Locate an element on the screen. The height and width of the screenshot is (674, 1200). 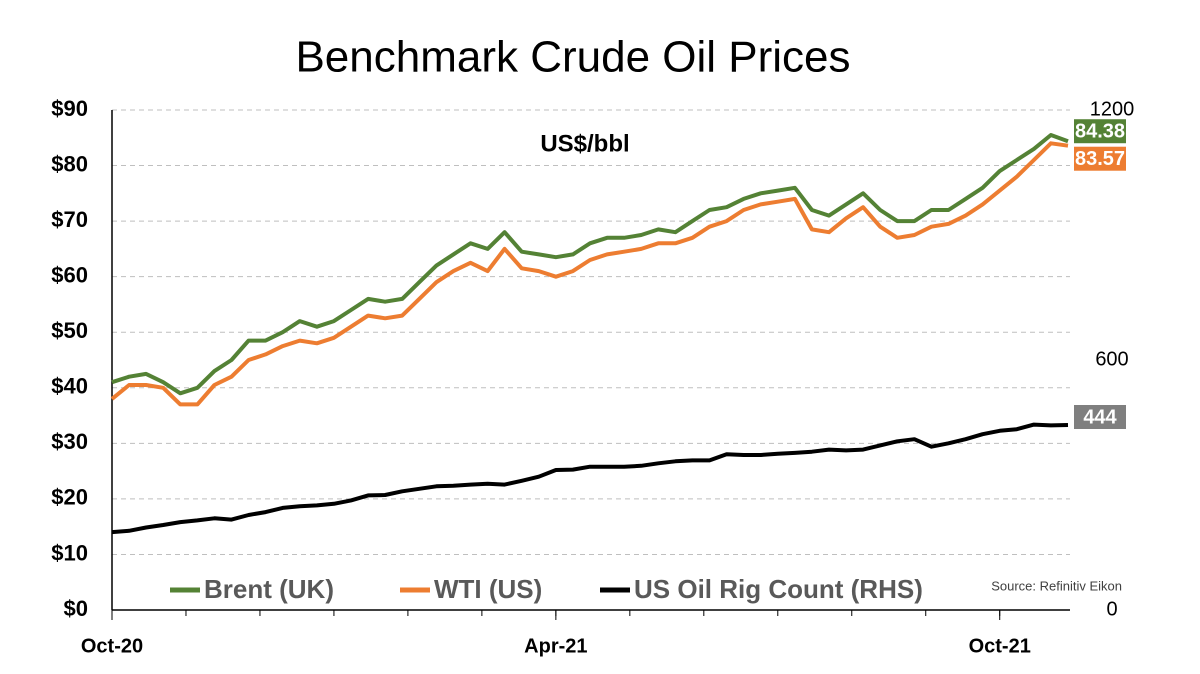
x-tick-label: Oct-21 is located at coordinates (1000, 646).